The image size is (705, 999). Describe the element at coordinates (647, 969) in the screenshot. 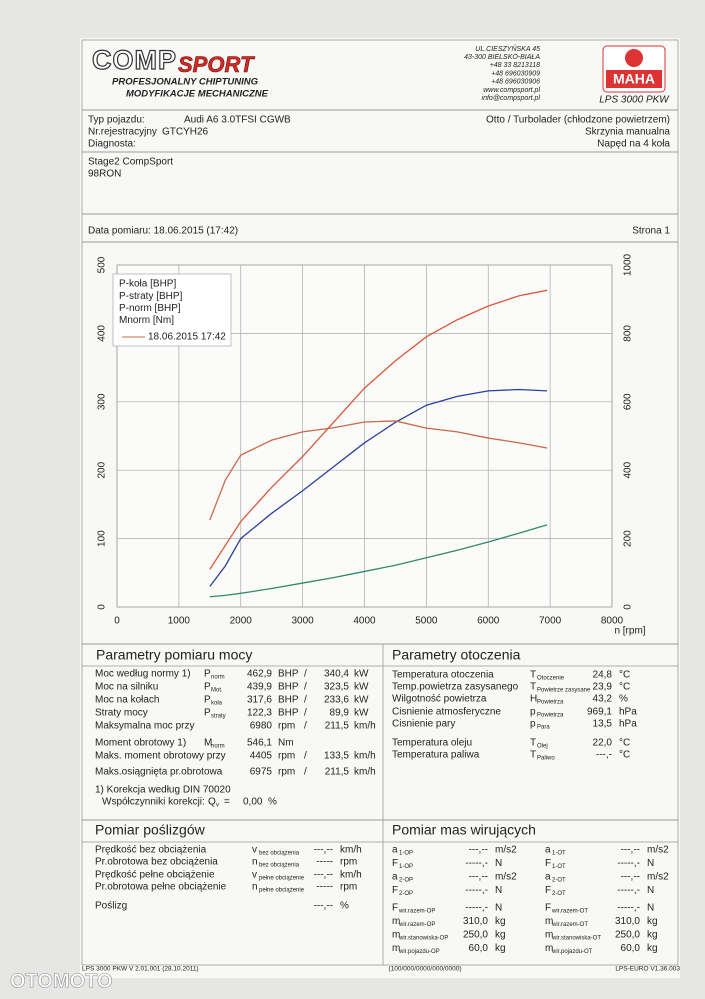

I see `footer-text: LPS-EURO V1.36.003` at that location.